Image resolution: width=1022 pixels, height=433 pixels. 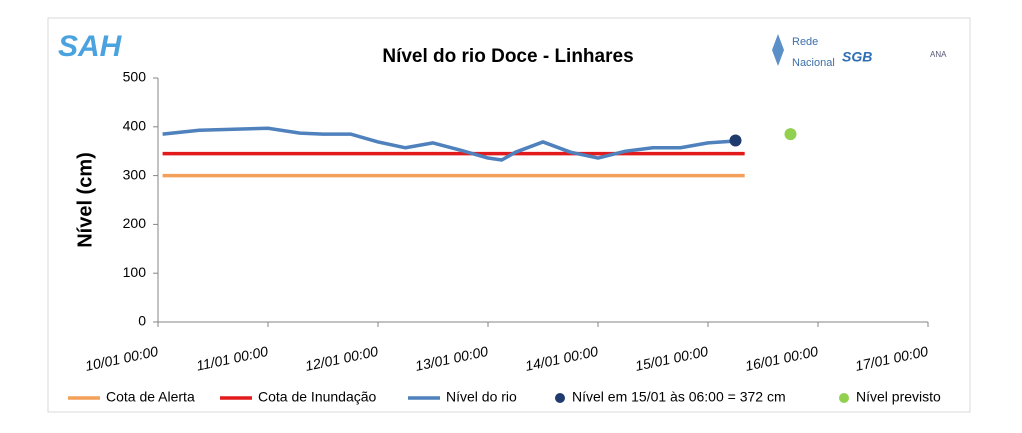 I want to click on legend-label: Nível do rio, so click(x=481, y=397).